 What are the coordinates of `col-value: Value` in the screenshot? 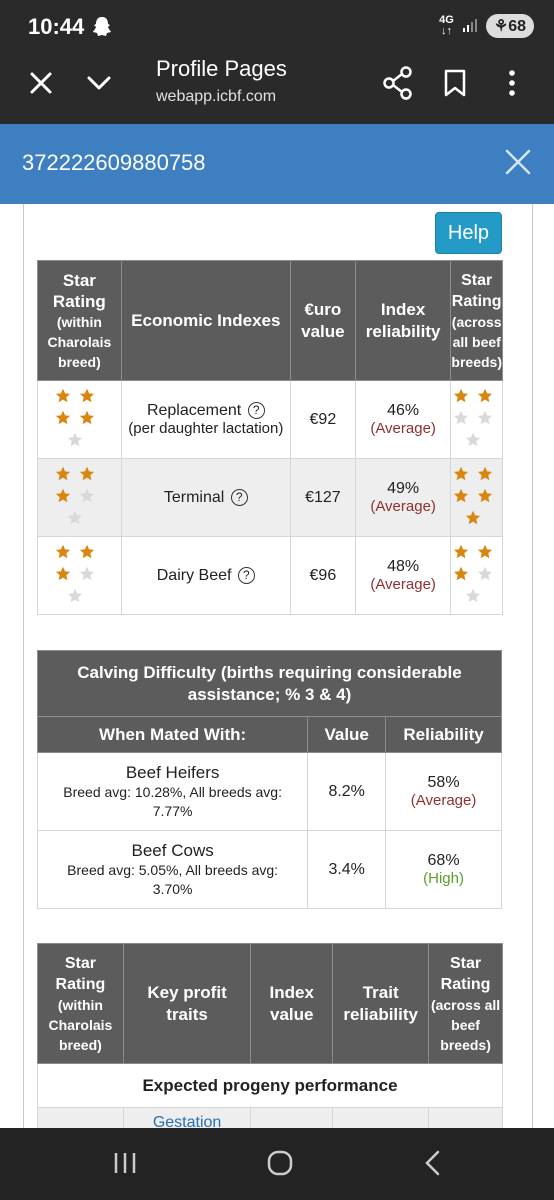 It's located at (347, 734).